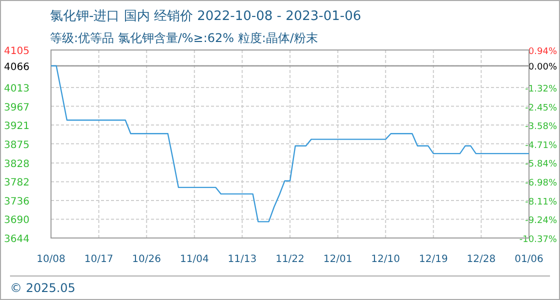 This screenshot has height=300, width=560. I want to click on y-tick-label: 3921, so click(17, 126).